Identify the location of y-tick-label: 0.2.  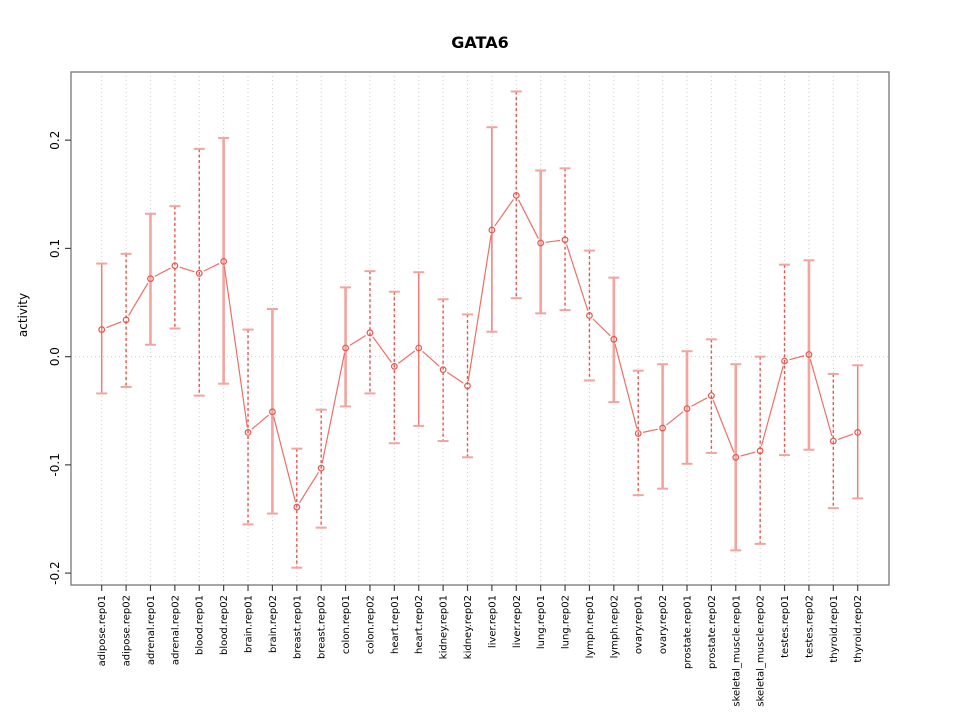
(55, 140).